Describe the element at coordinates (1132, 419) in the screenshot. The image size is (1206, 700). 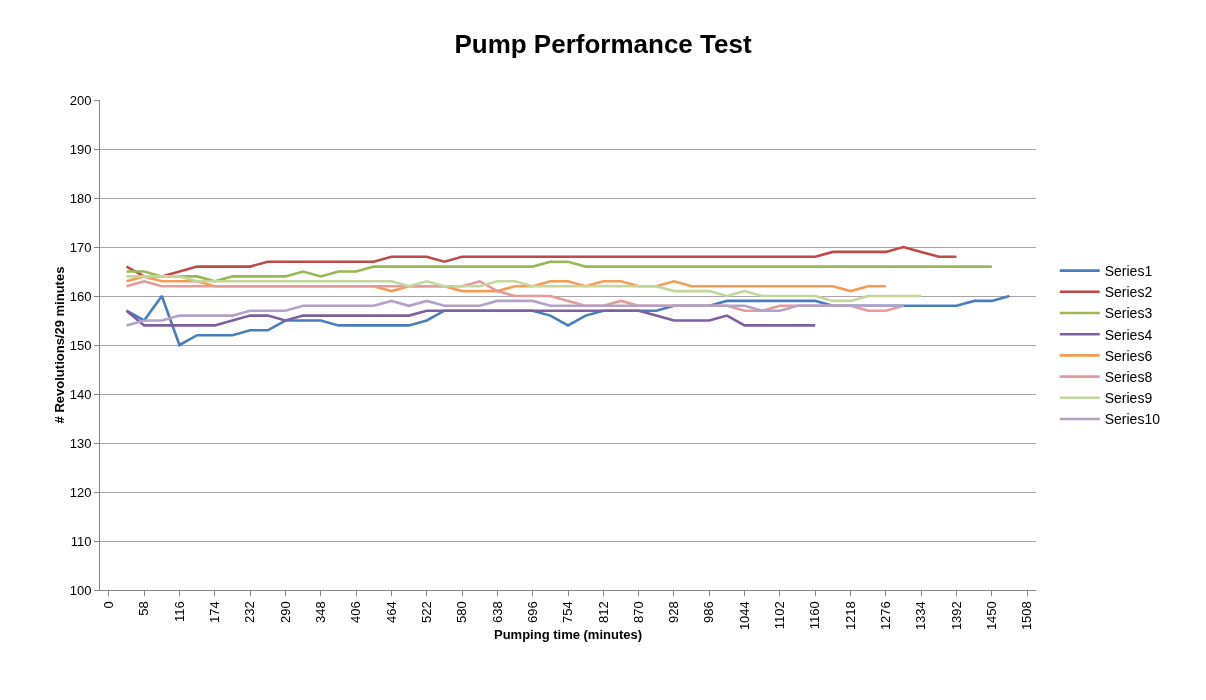
I see `legend-label: Series10` at that location.